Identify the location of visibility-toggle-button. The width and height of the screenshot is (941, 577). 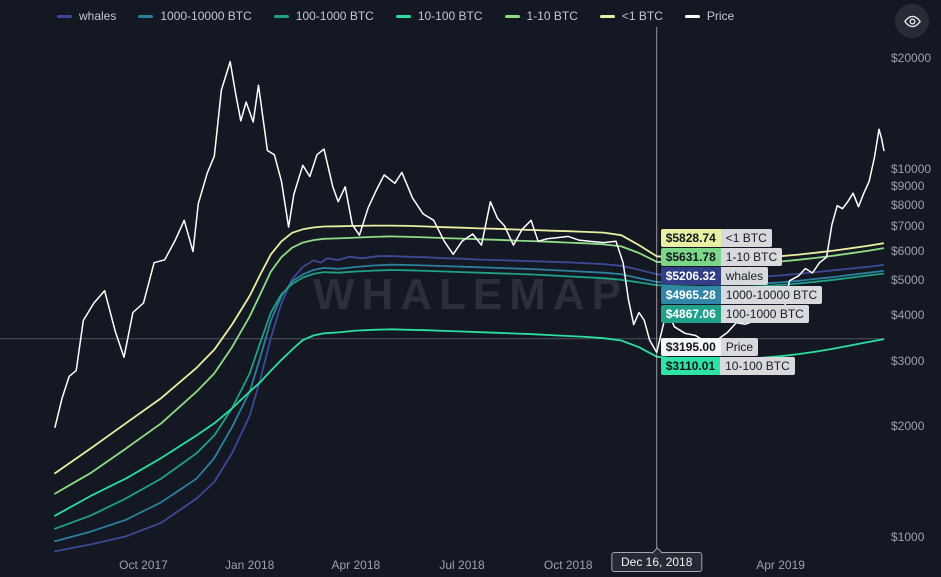
(912, 21).